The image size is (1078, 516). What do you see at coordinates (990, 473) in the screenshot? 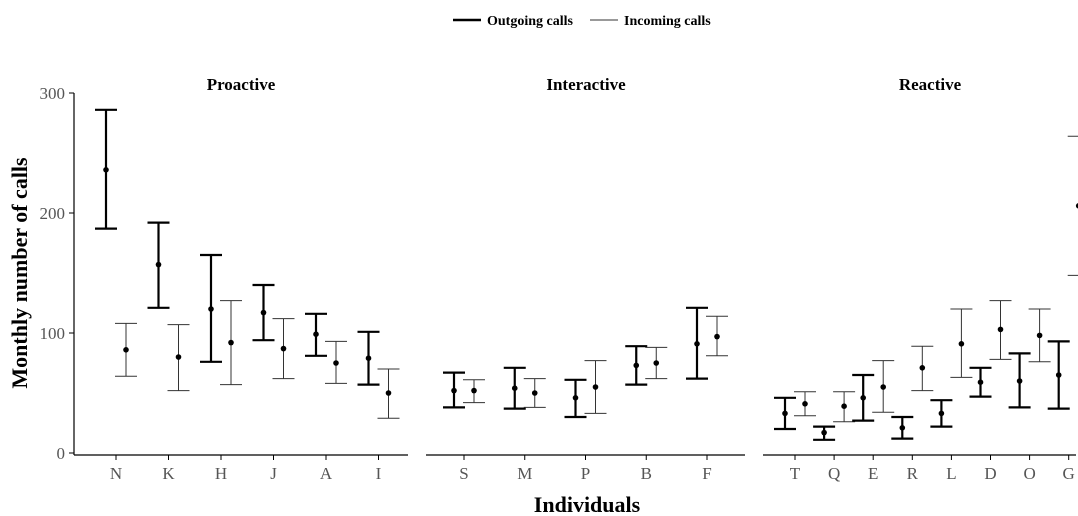
I see `x-tick-label: D` at bounding box center [990, 473].